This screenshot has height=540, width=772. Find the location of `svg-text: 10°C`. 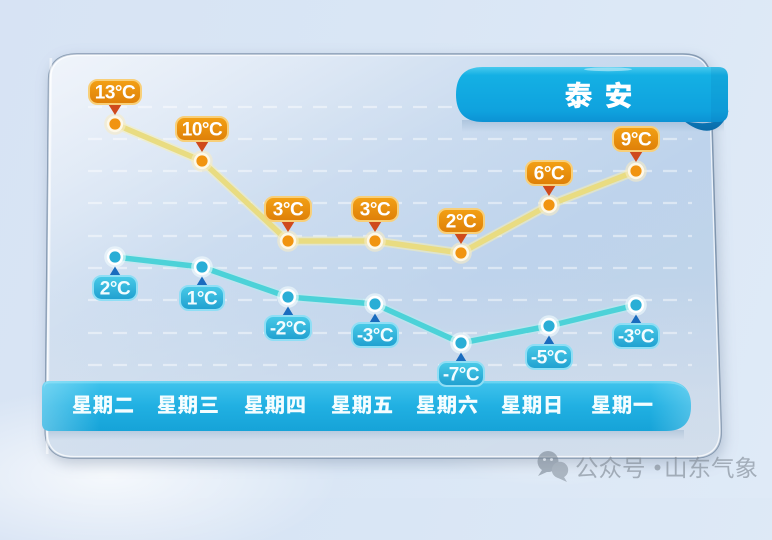

svg-text: 10°C is located at coordinates (202, 129).